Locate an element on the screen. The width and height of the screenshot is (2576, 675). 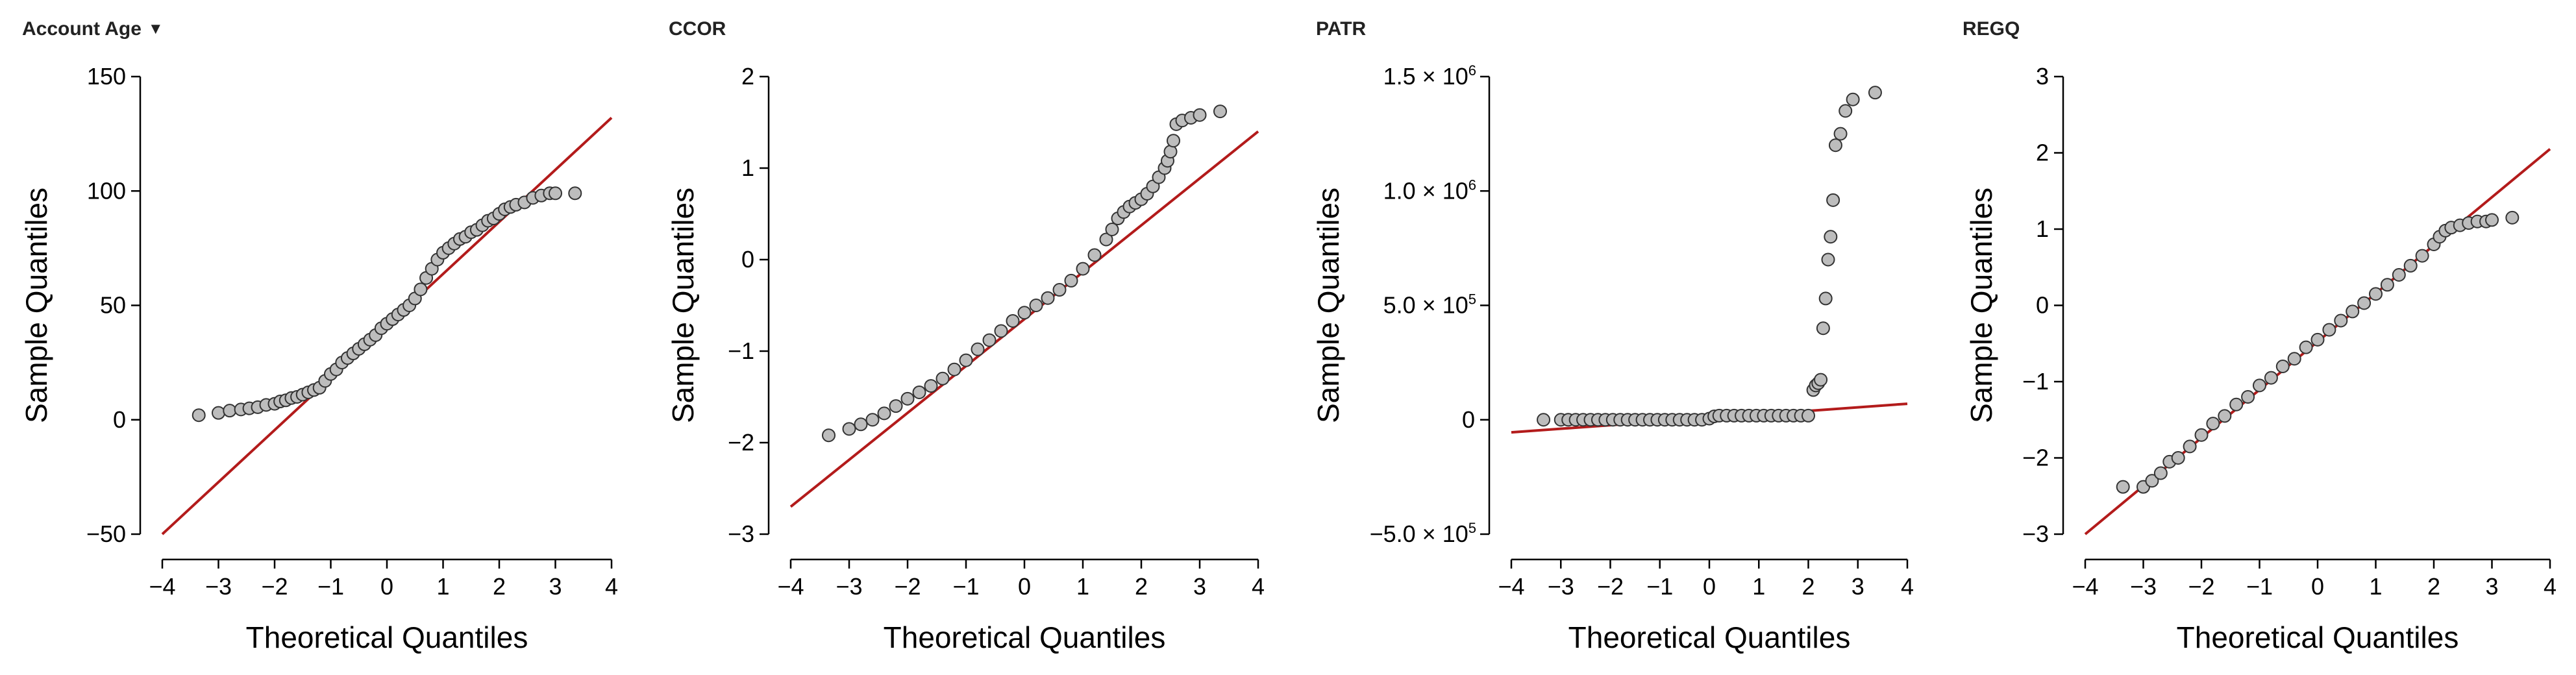
panel-title-patr: PATR is located at coordinates (1341, 29).